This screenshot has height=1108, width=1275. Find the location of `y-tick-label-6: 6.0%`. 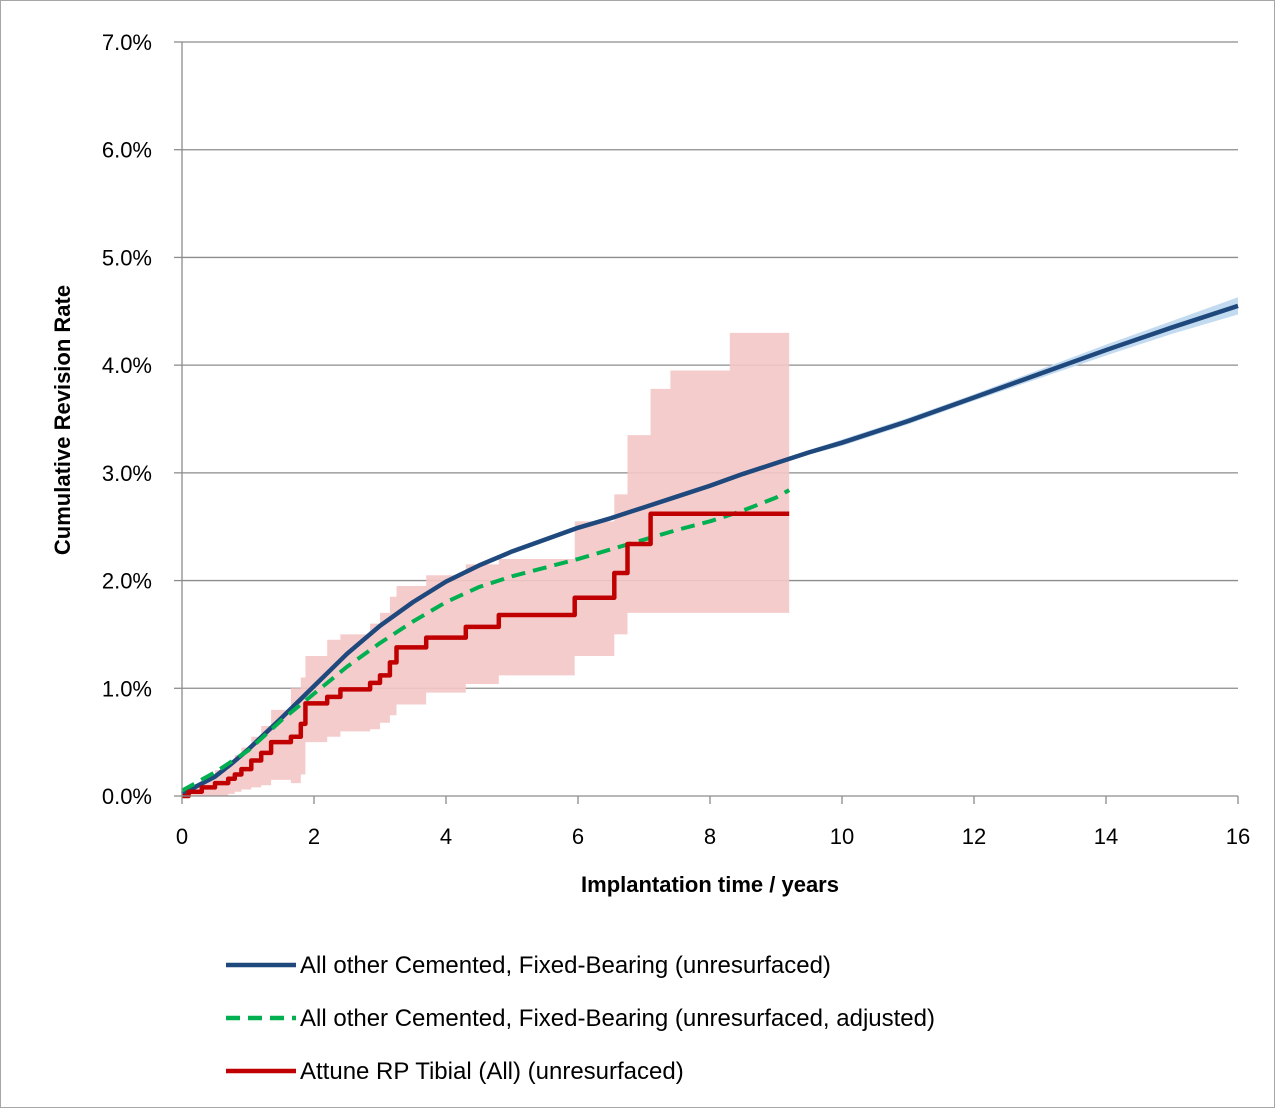

y-tick-label-6: 6.0% is located at coordinates (127, 150).